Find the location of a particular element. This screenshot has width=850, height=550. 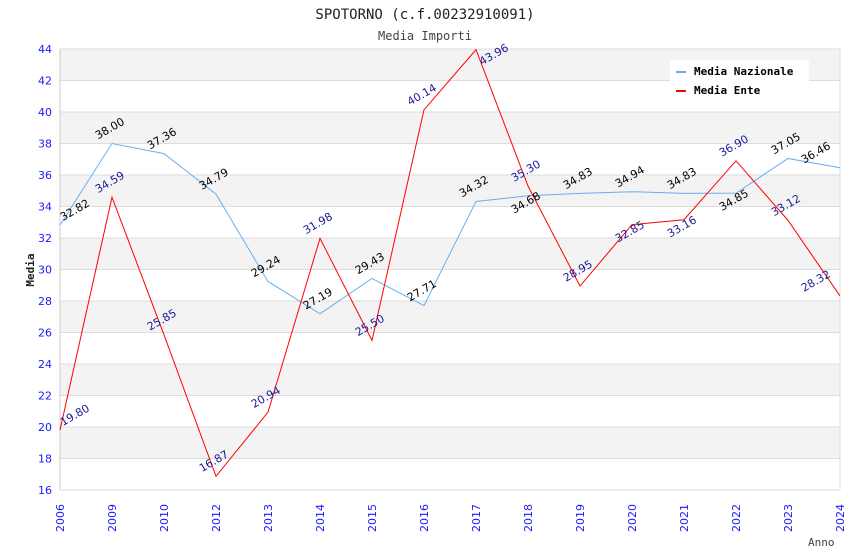

data-label: 31.98 is located at coordinates (318, 223).